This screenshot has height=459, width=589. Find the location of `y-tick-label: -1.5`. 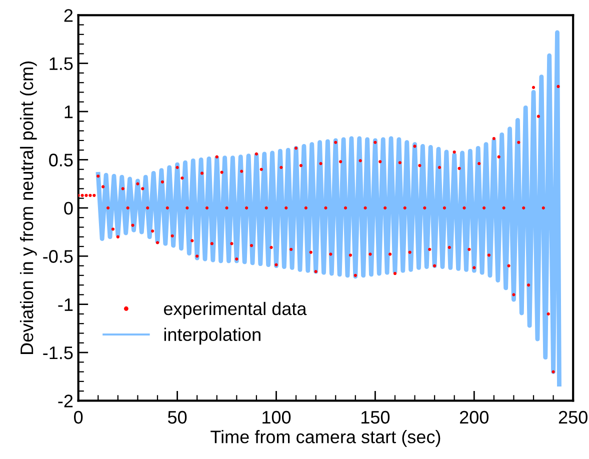

y-tick-label: -1.5 is located at coordinates (58, 353).